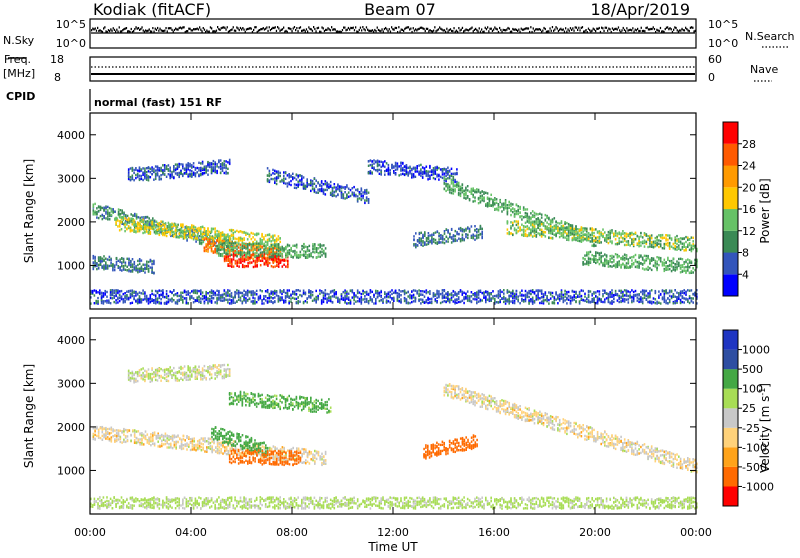 Image resolution: width=800 pixels, height=558 pixels. Describe the element at coordinates (723, 43) in the screenshot. I see `nsearch-tick-bottom: 10^0` at that location.